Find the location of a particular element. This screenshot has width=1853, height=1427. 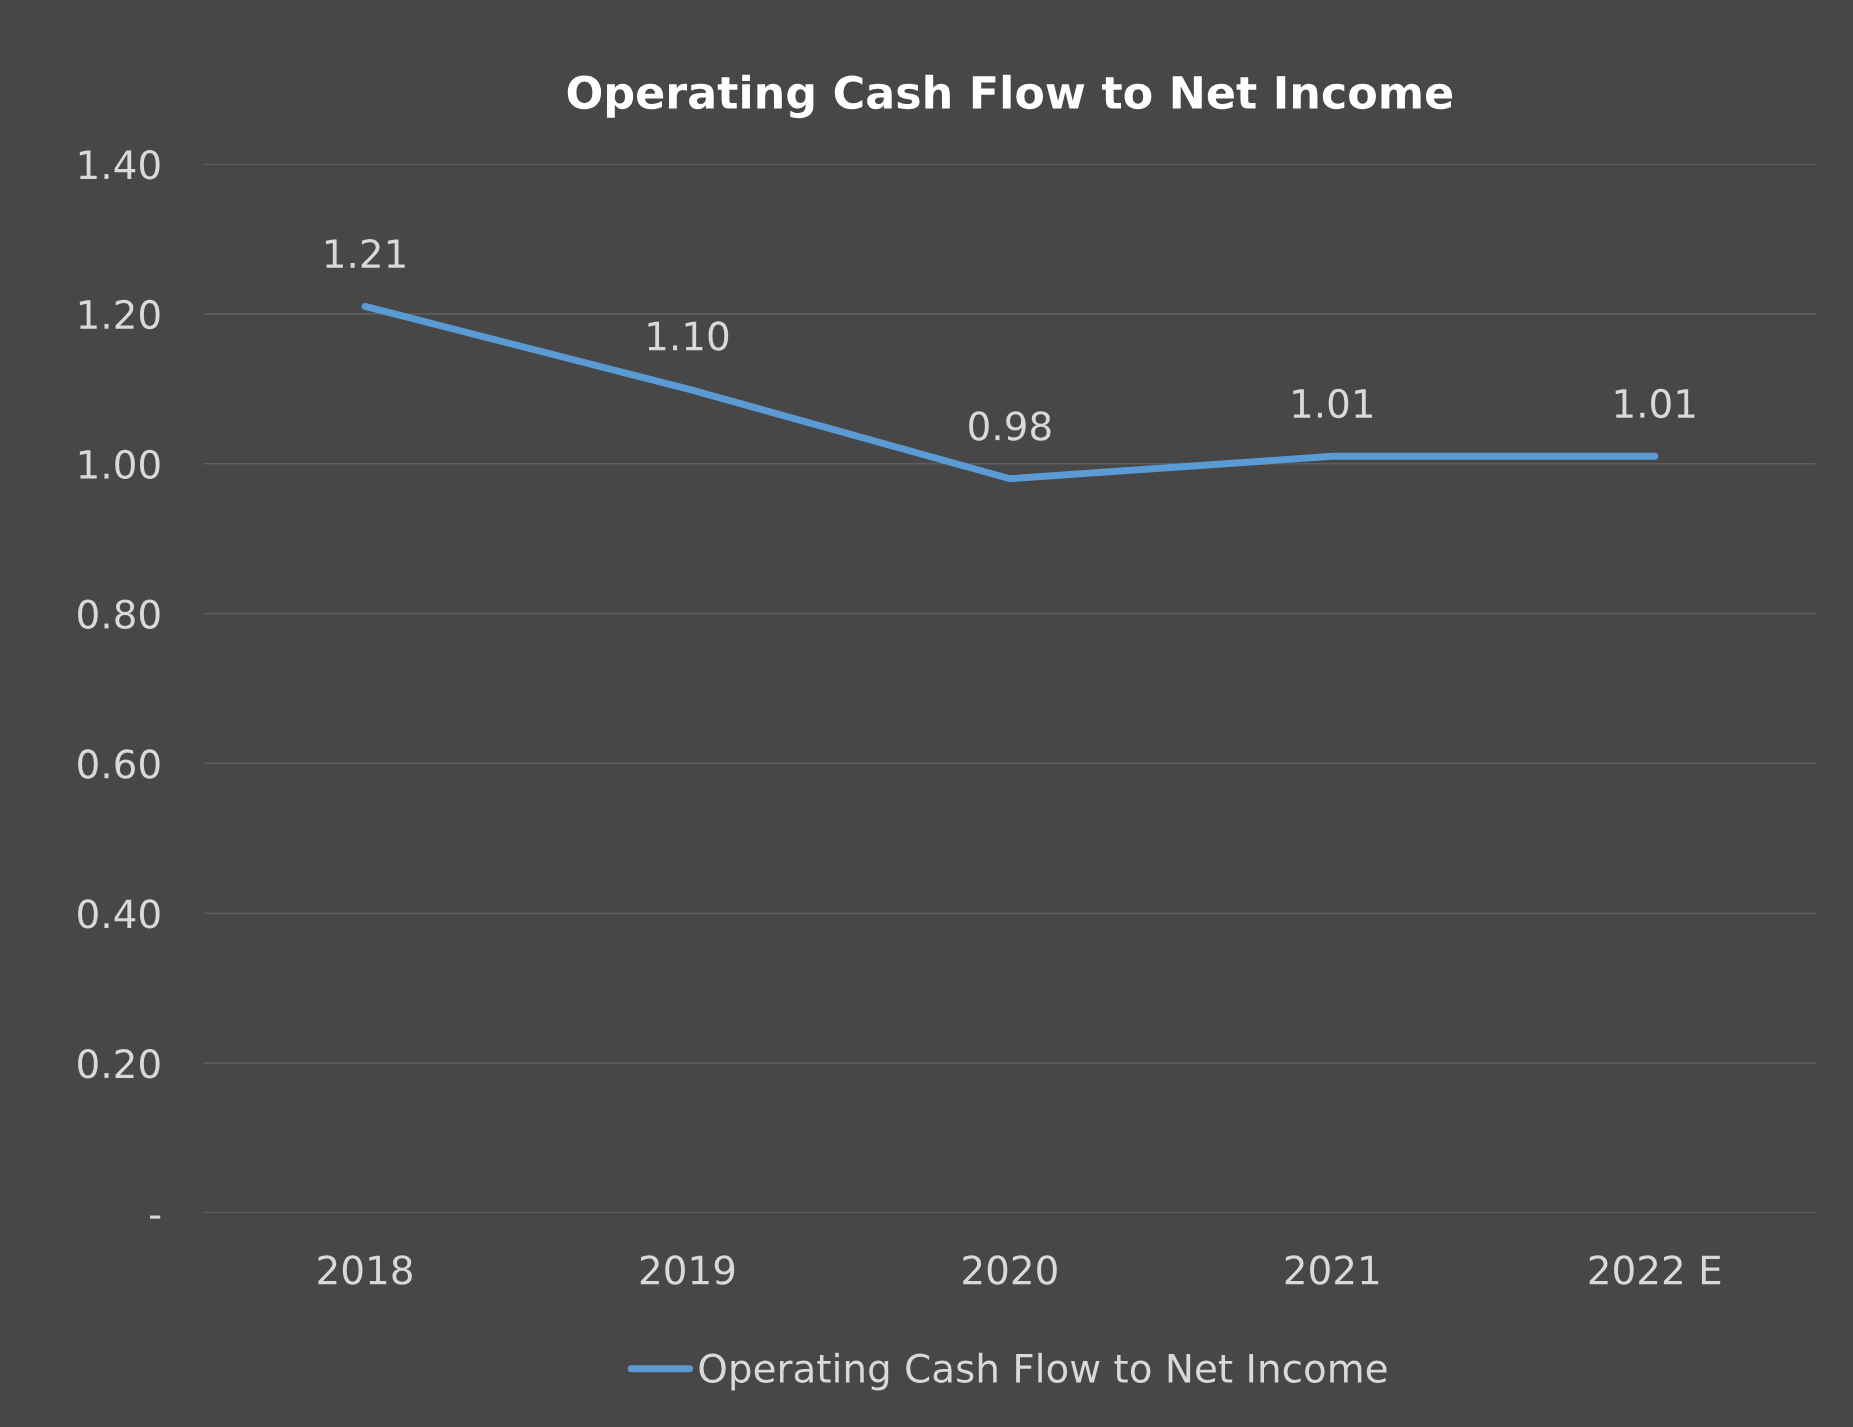

x-tick-label: 2020 is located at coordinates (1010, 1270).